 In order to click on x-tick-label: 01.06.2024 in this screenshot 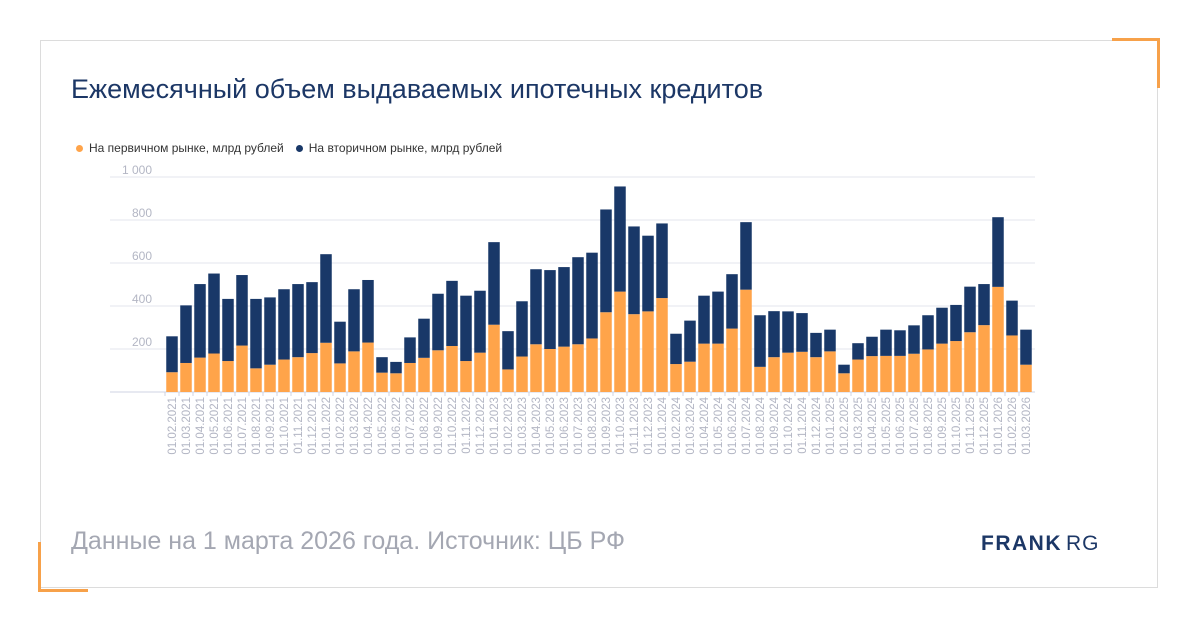, I will do `click(733, 425)`.